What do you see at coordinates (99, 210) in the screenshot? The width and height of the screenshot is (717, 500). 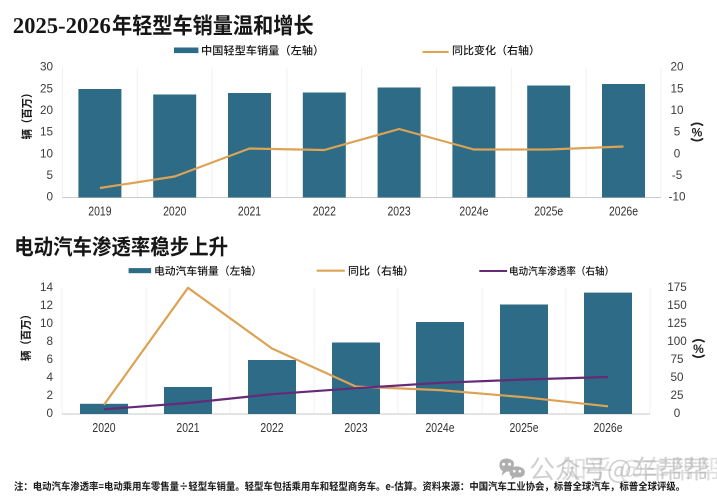 I see `svg-text: 2019` at bounding box center [99, 210].